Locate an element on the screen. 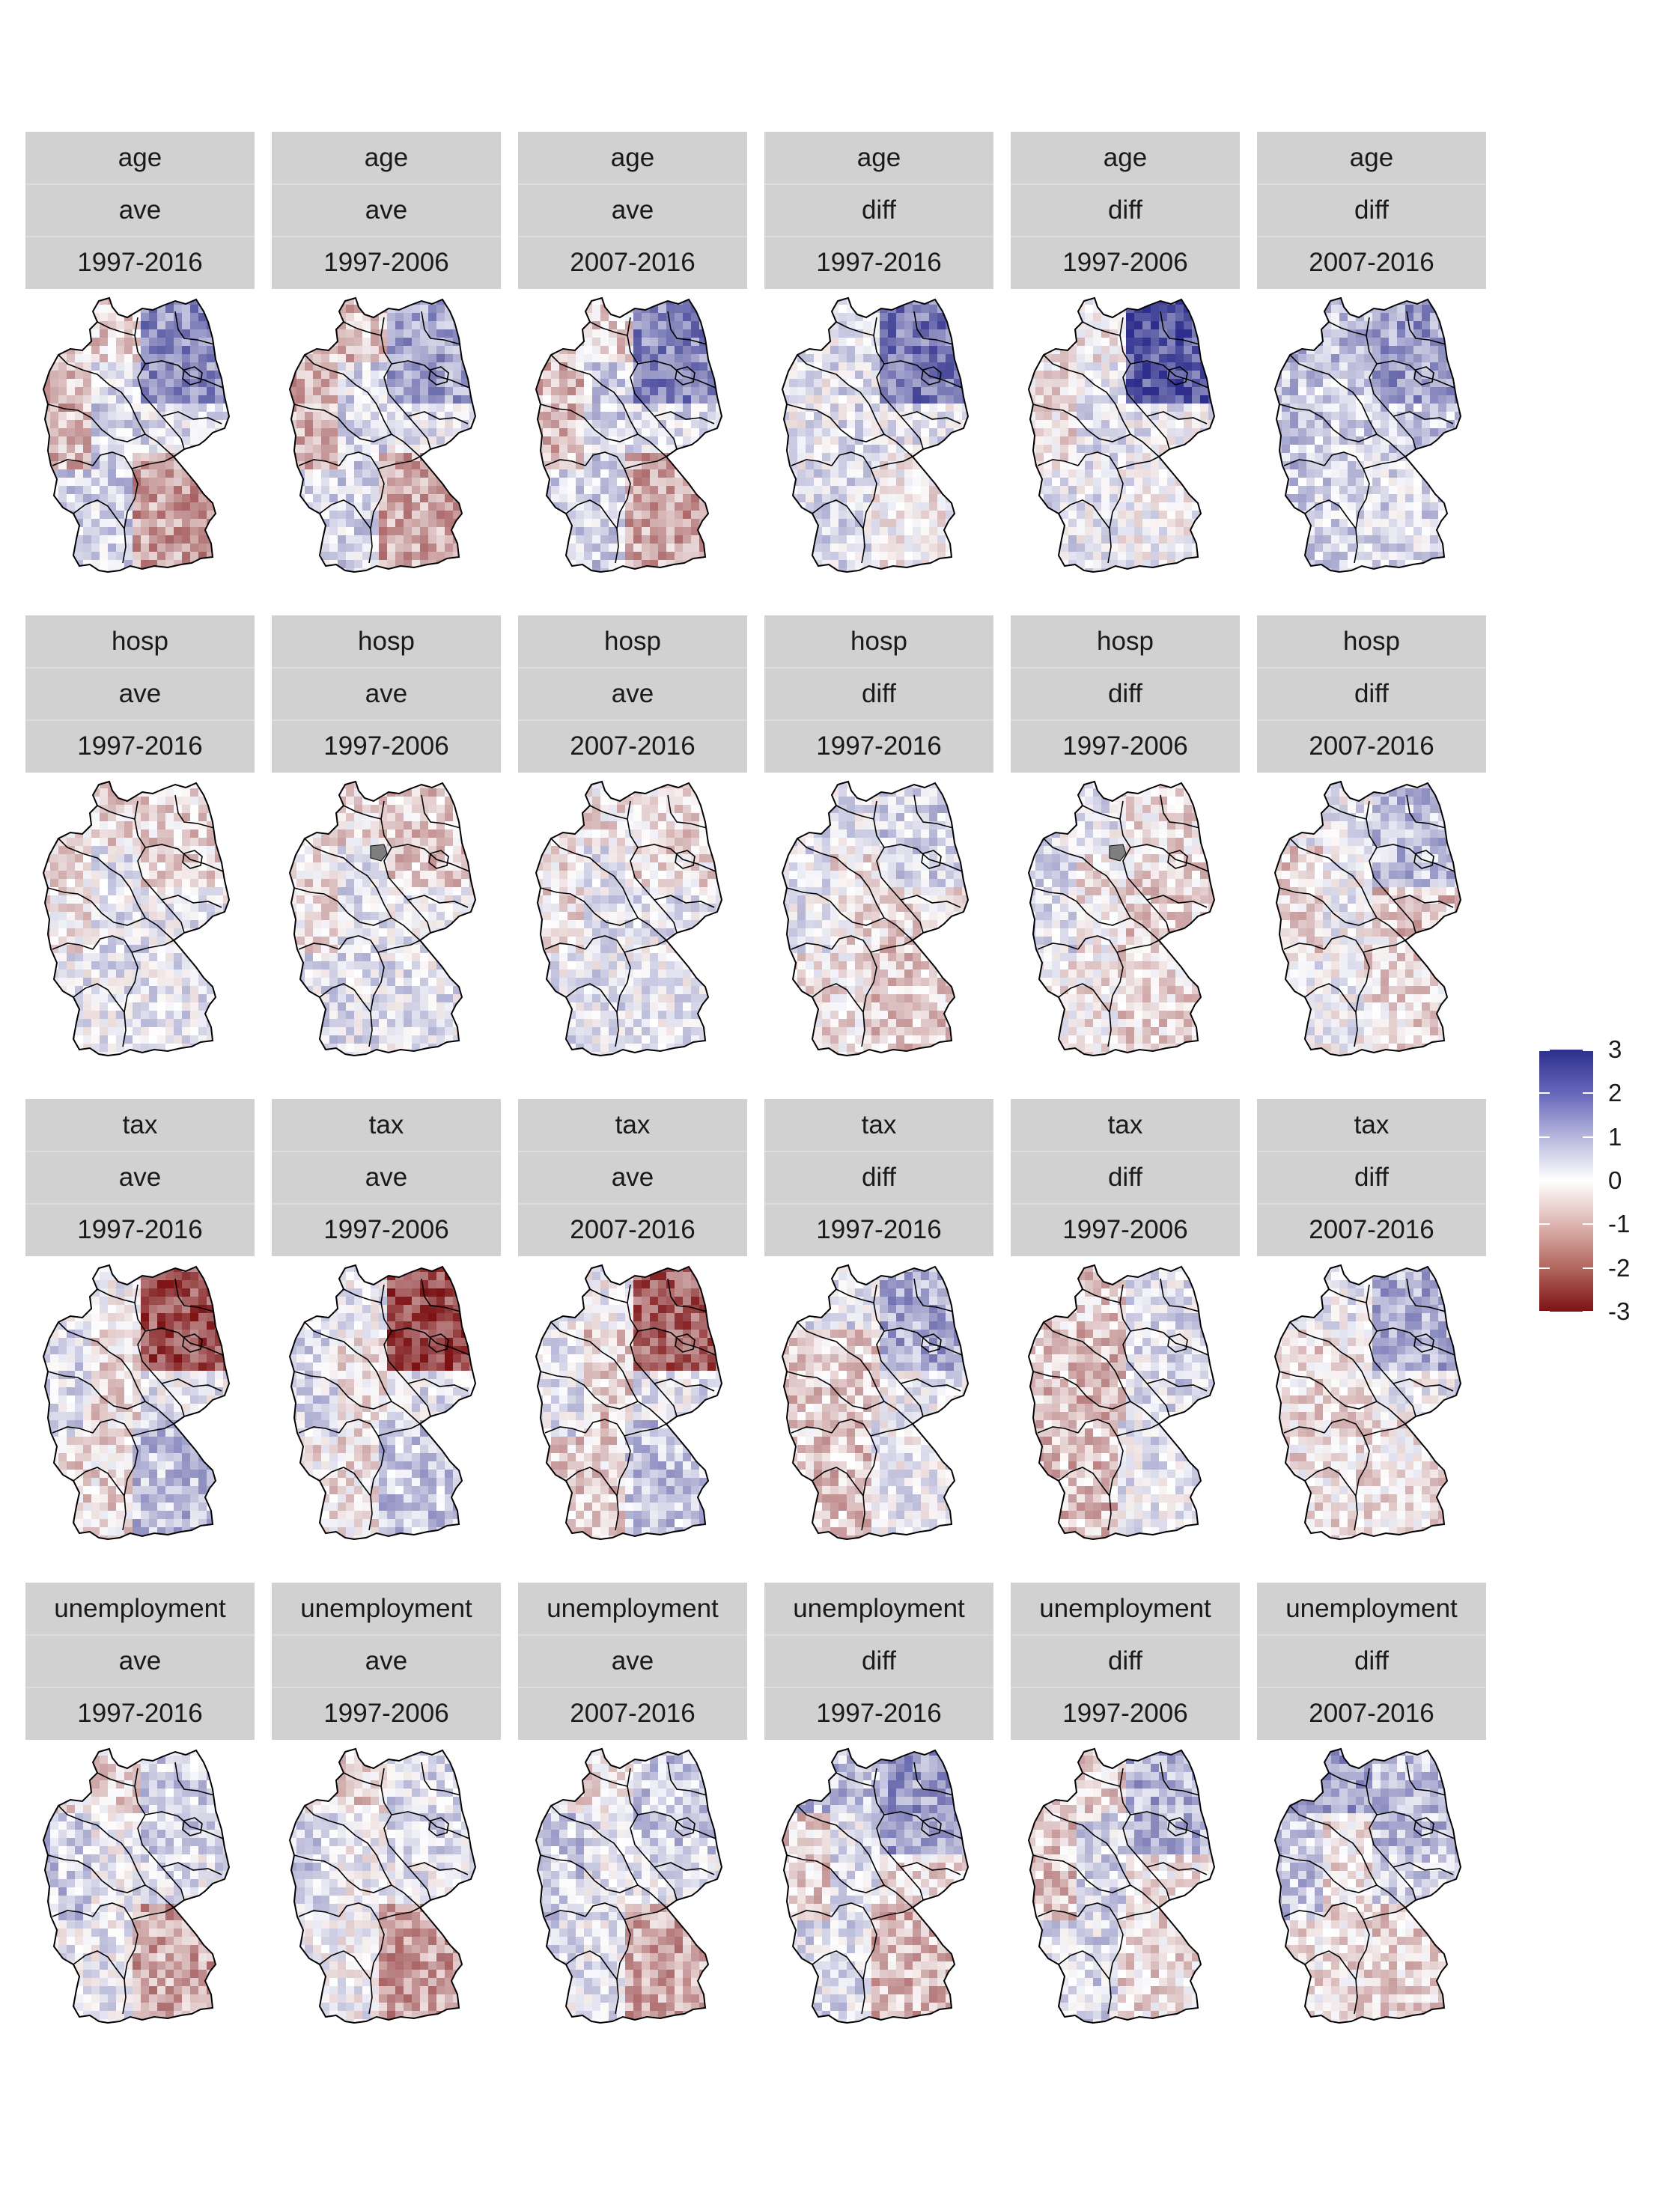 This screenshot has width=1680, height=2210. district-cells is located at coordinates (1131, 435).